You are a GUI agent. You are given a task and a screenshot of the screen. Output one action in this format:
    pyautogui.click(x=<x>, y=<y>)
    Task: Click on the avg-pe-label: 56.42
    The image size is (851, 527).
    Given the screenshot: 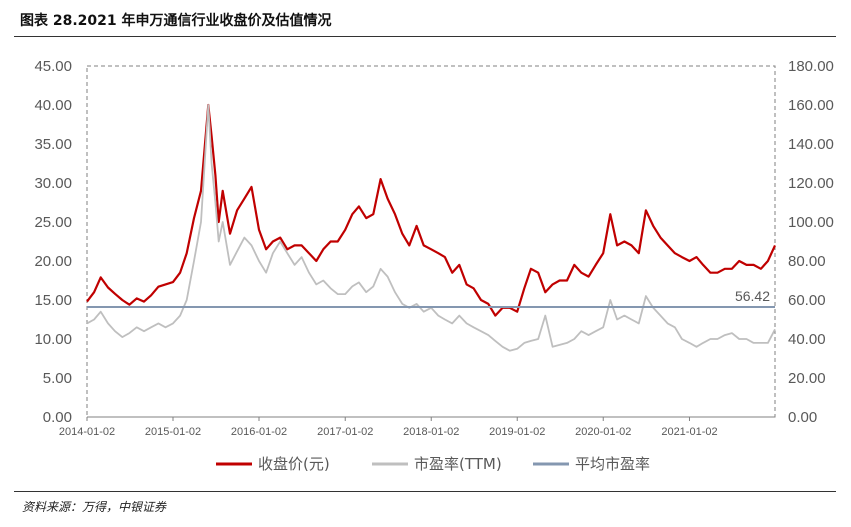 What is the action you would take?
    pyautogui.click(x=752, y=296)
    